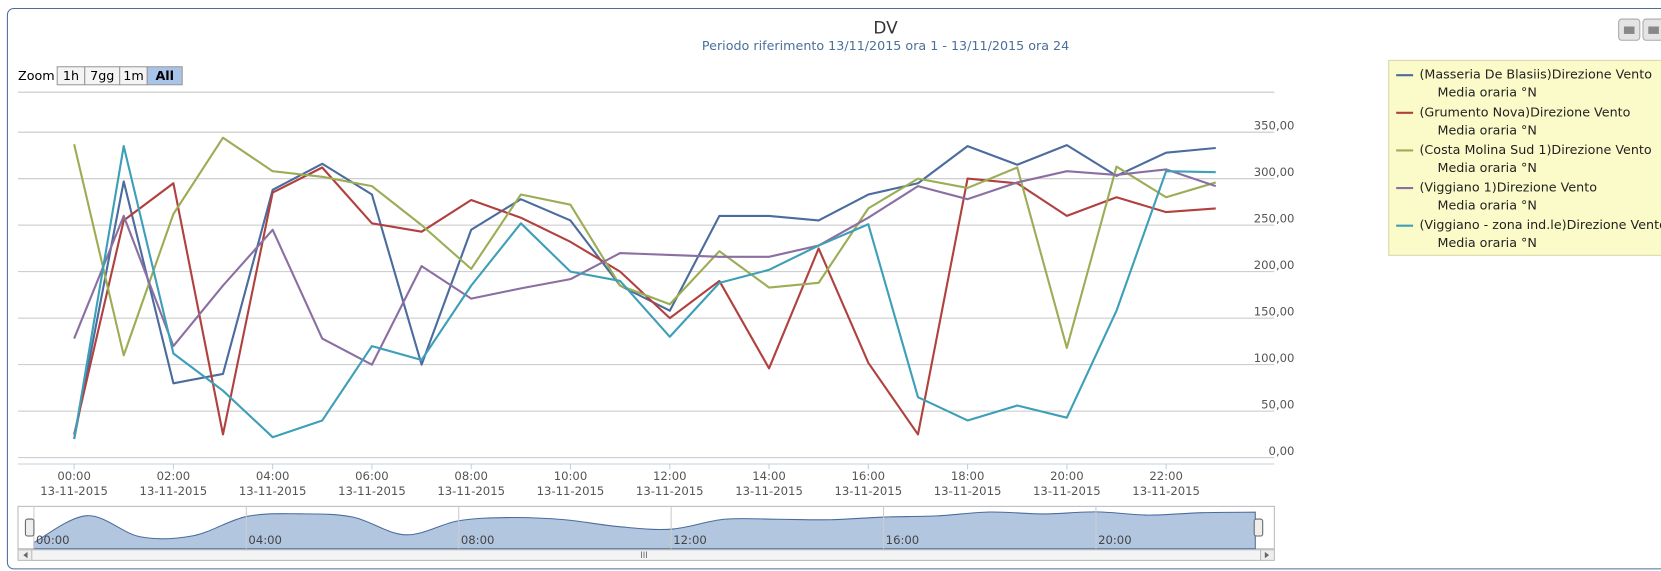  I want to click on zoom-button-label: 7gg, so click(102, 75).